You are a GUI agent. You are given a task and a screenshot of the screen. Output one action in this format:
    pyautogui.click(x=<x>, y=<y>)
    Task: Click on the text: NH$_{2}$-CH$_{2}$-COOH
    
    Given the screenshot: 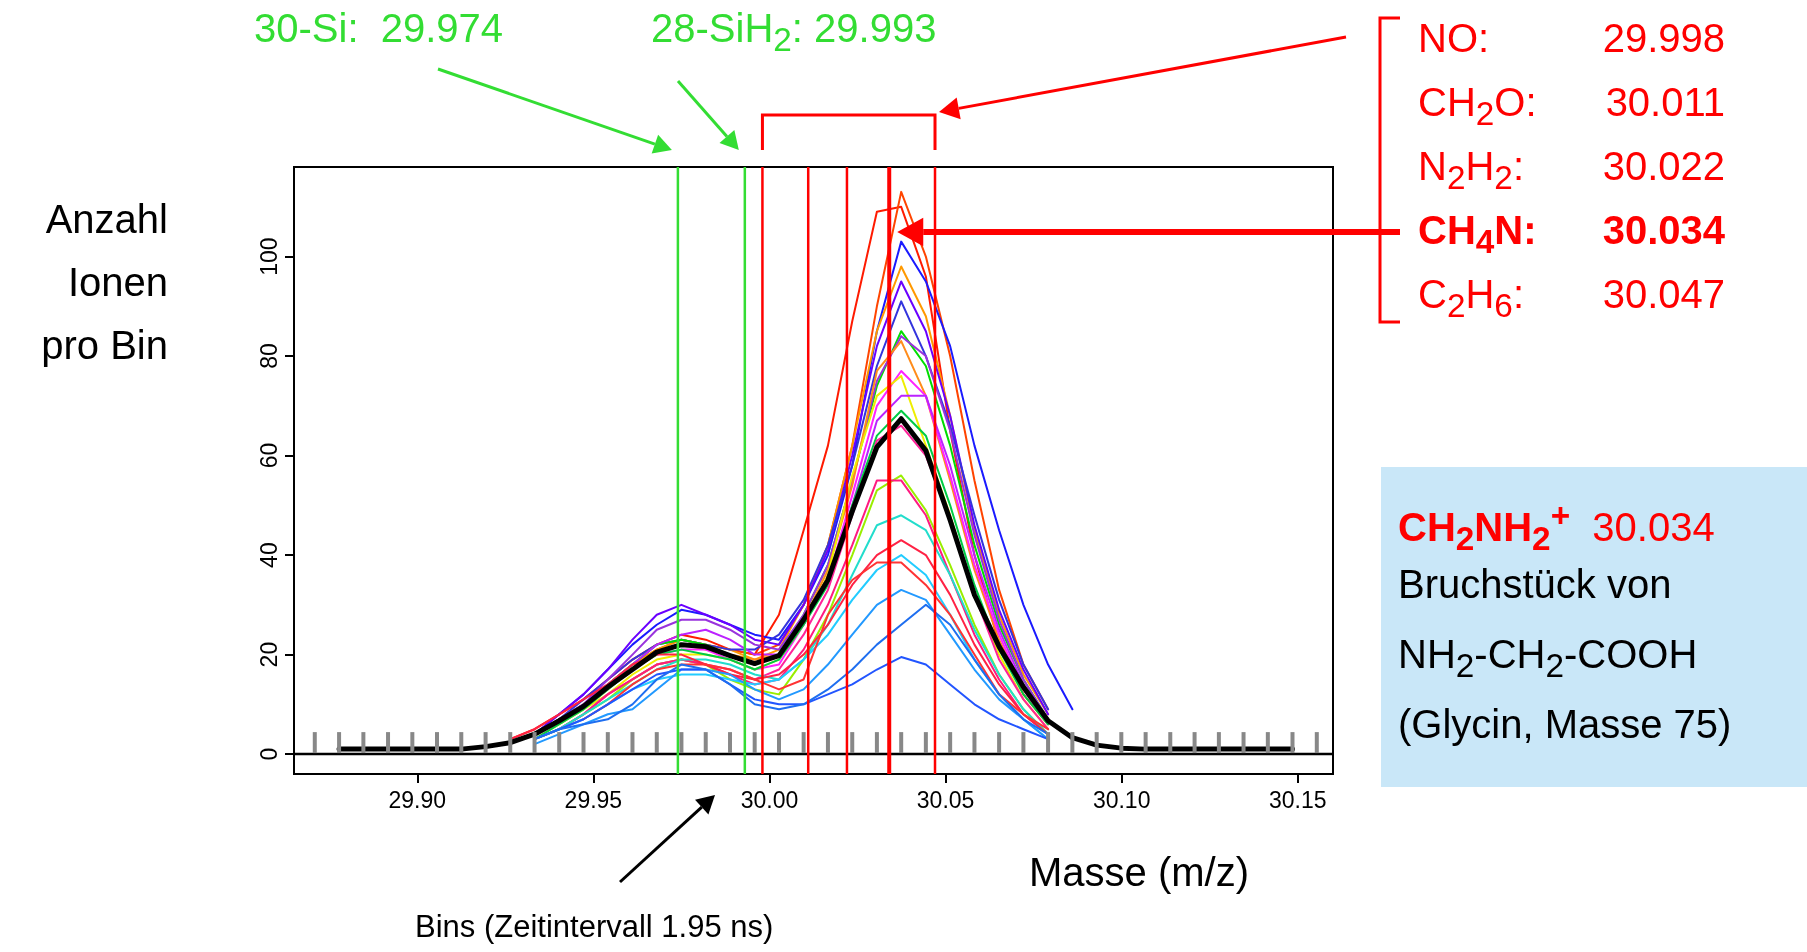 What is the action you would take?
    pyautogui.click(x=1548, y=658)
    